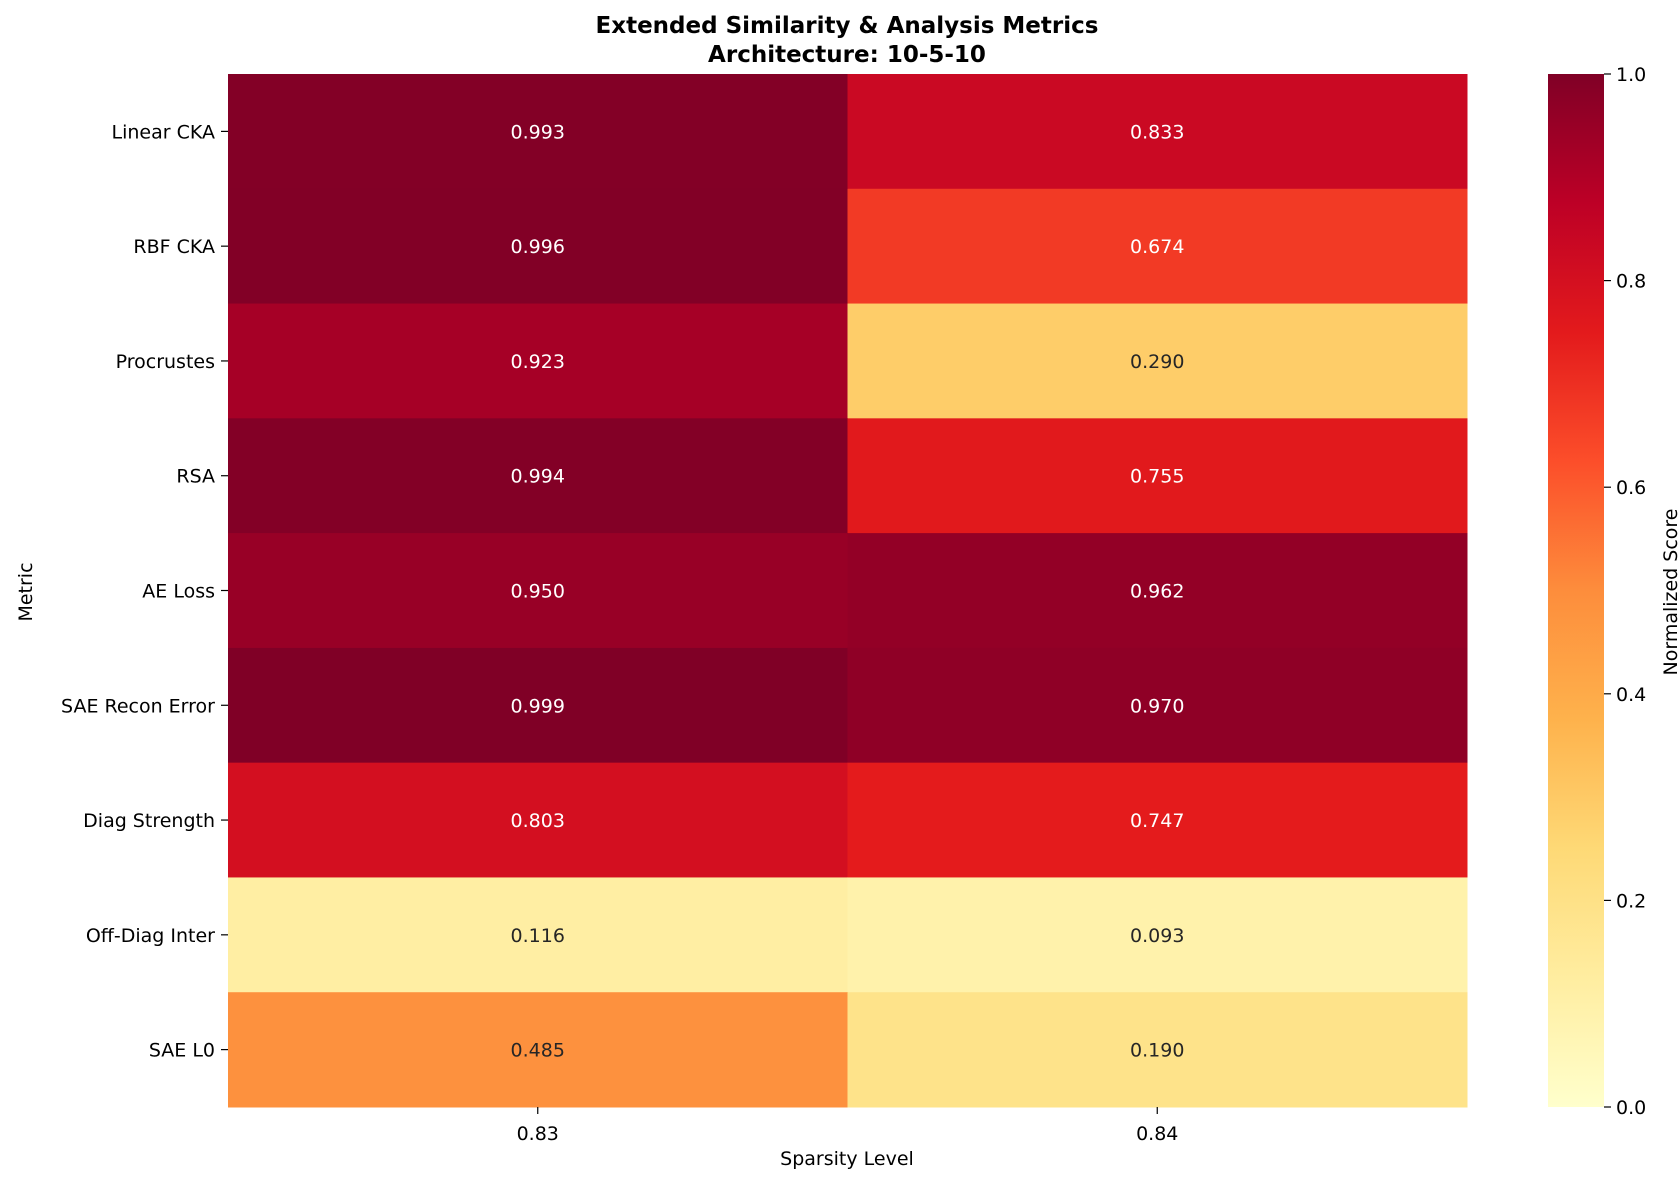  I want to click on cell-value-label: 0.962, so click(1157, 592).